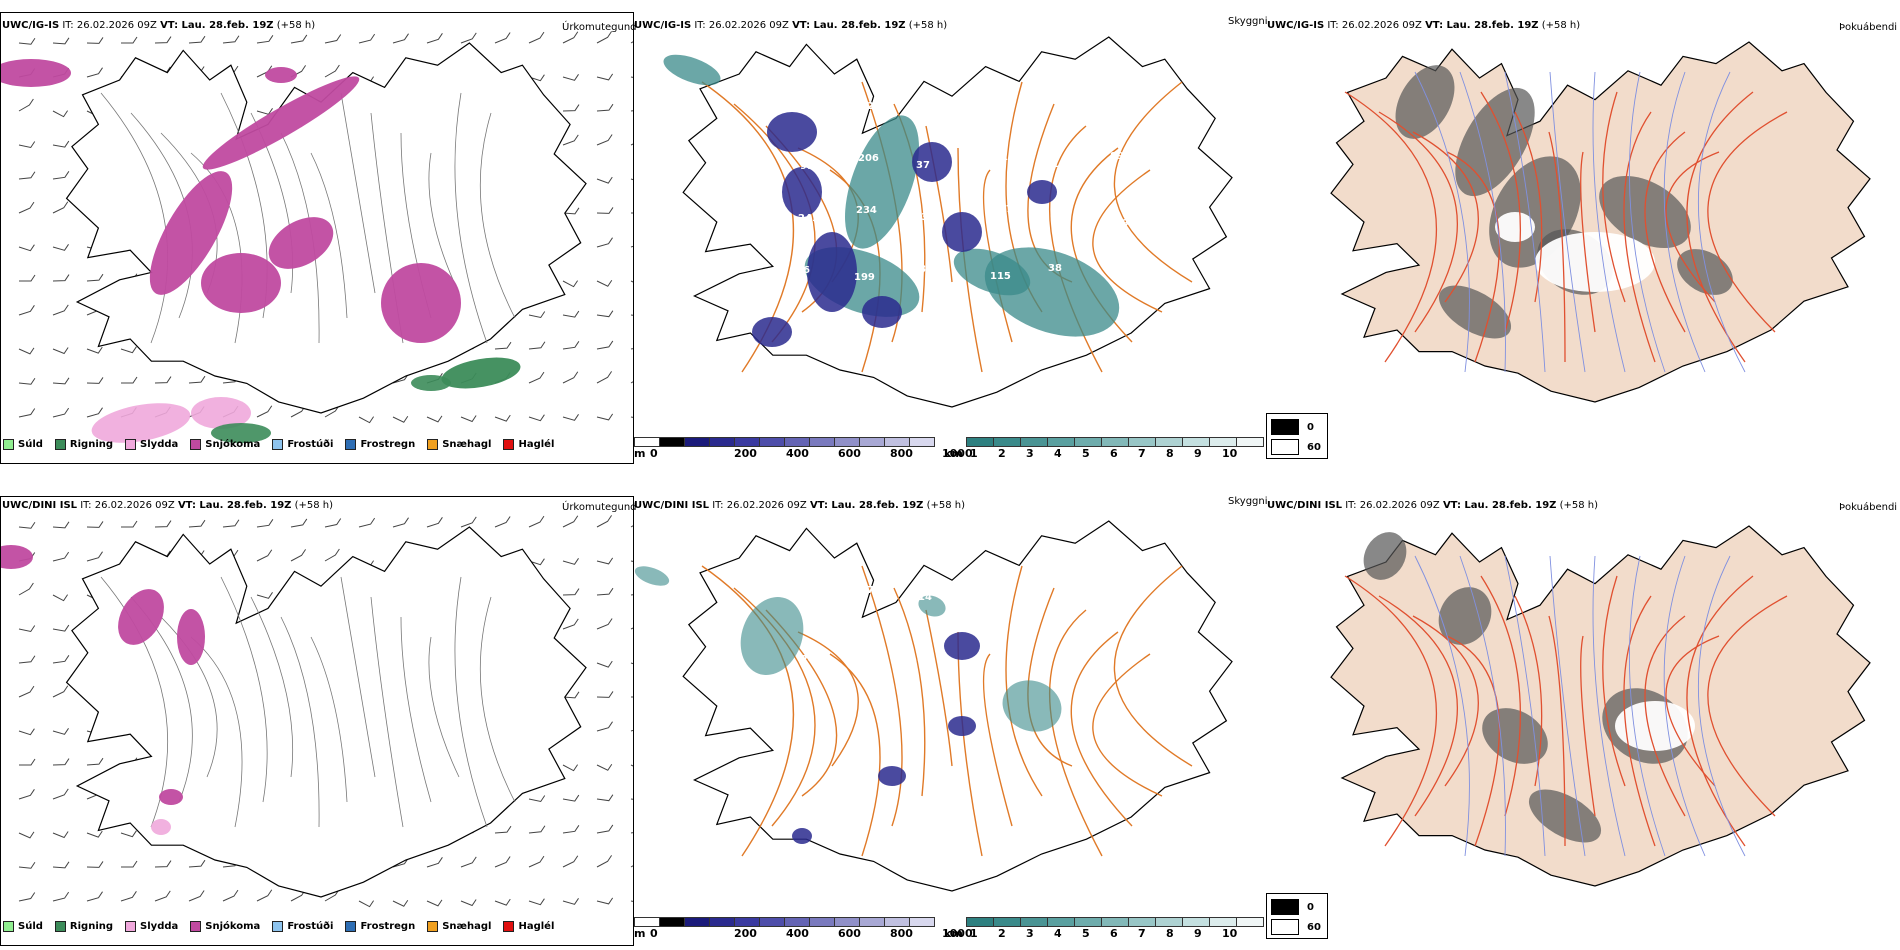  I want to click on legend-item-snæhagl: Snæhagl, so click(459, 444).